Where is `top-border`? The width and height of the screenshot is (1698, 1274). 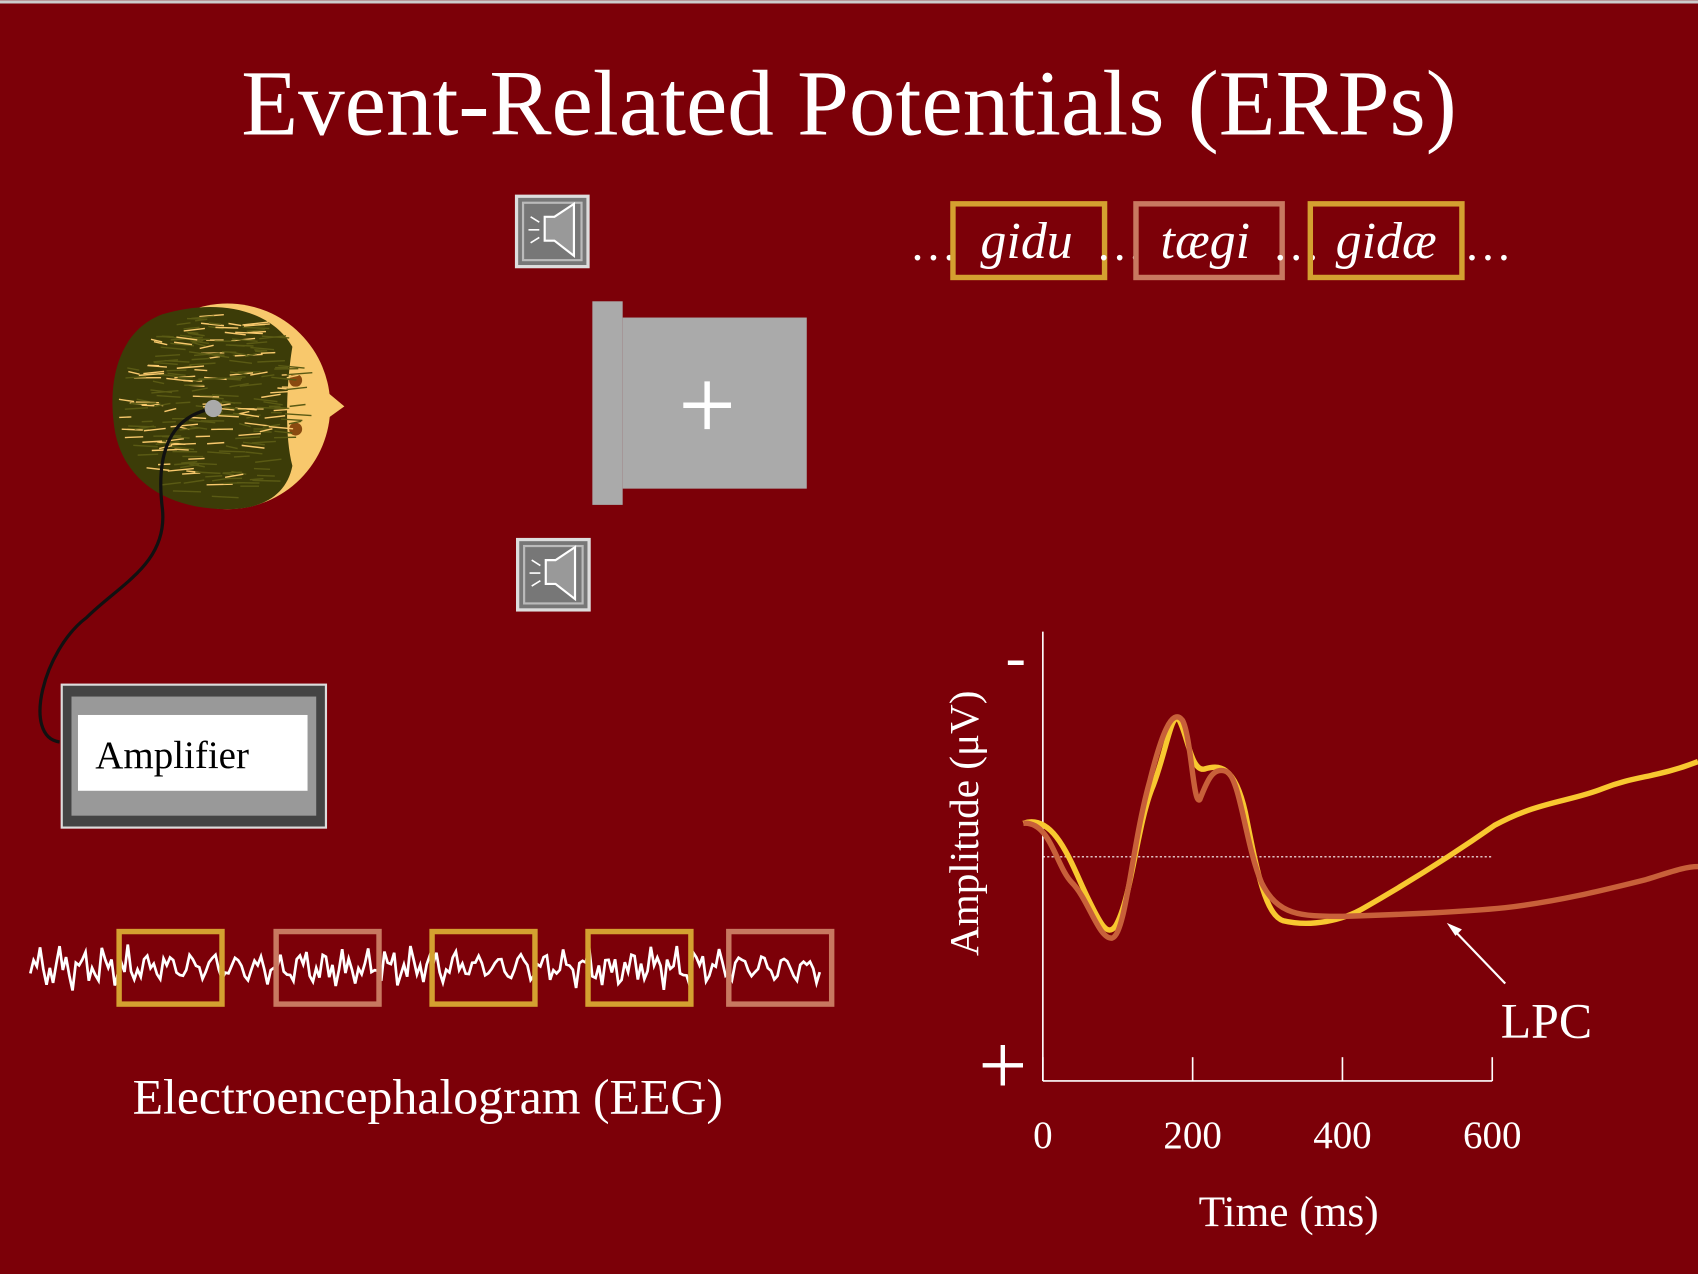
top-border is located at coordinates (849, 2).